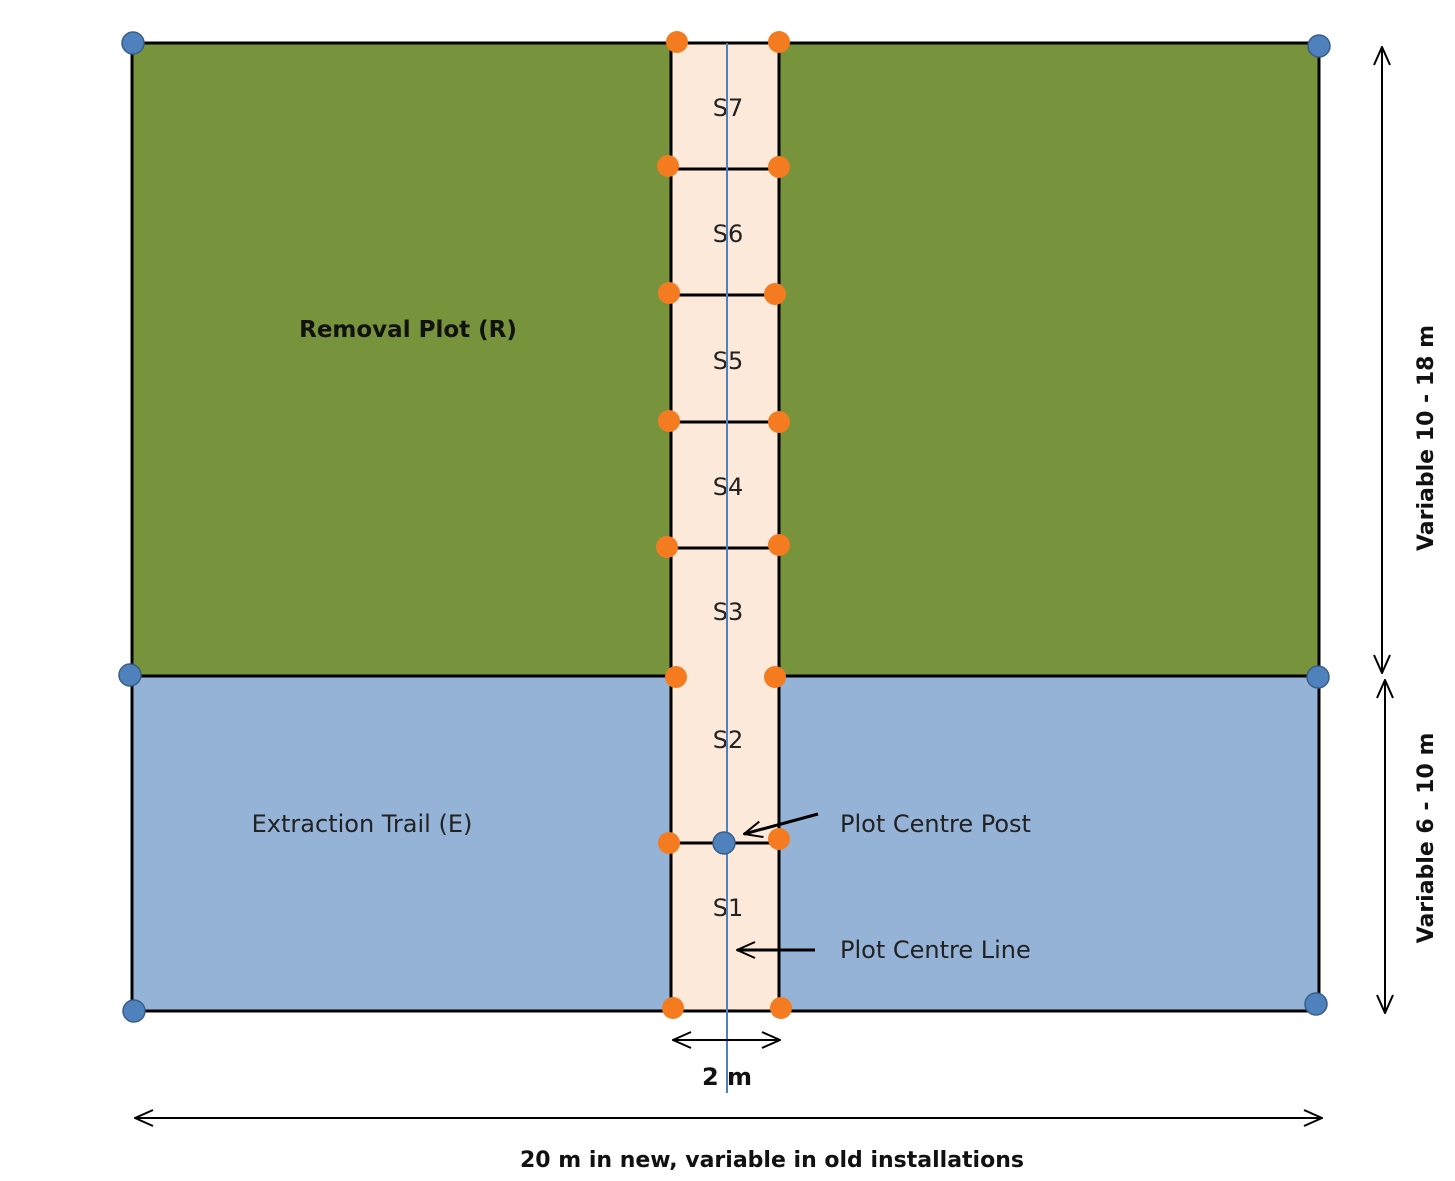 The width and height of the screenshot is (1455, 1181). I want to click on strip-width-label: 2 m, so click(727, 1077).